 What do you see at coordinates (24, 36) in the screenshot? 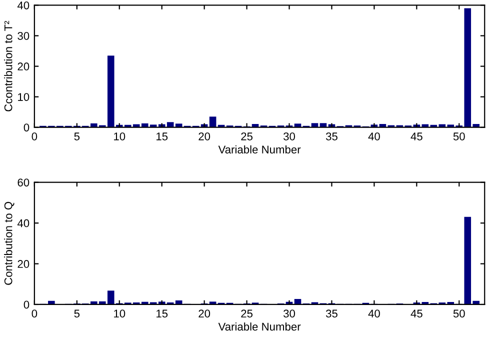
I see `y-tick-label: 30` at bounding box center [24, 36].